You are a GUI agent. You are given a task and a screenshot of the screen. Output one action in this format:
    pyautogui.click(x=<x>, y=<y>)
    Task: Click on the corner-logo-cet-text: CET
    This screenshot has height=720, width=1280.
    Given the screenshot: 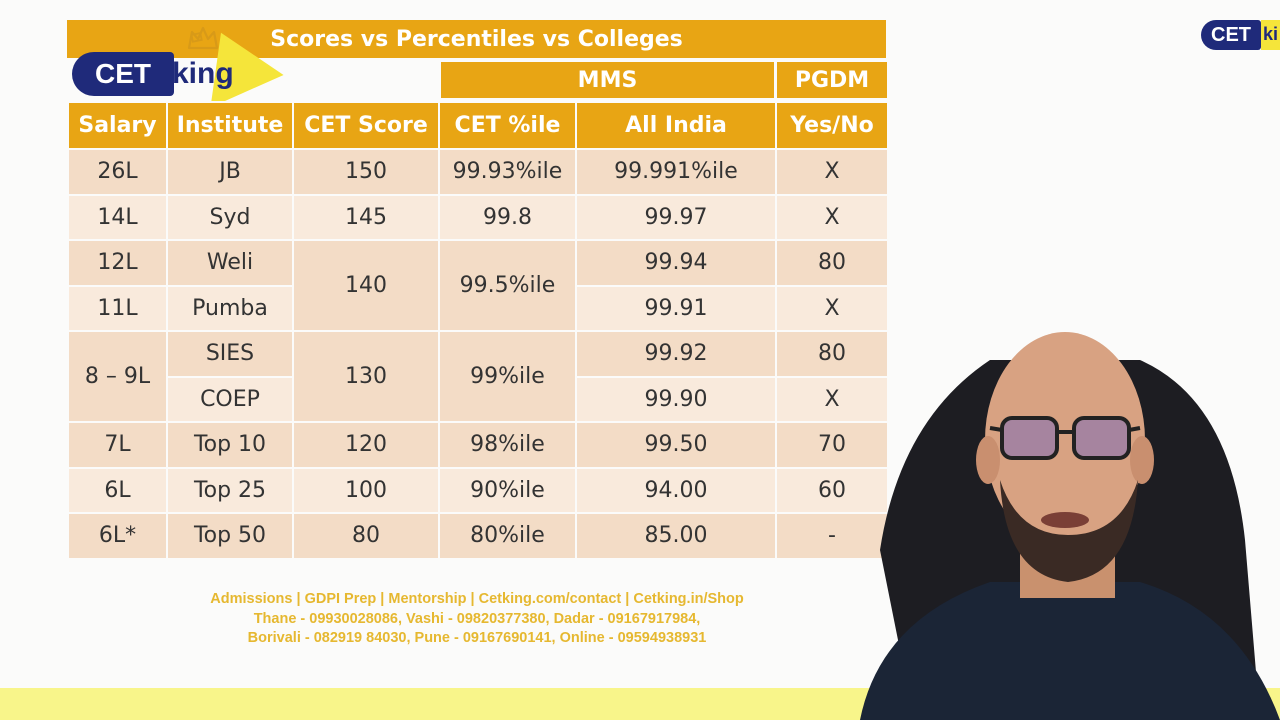 What is the action you would take?
    pyautogui.click(x=1231, y=35)
    